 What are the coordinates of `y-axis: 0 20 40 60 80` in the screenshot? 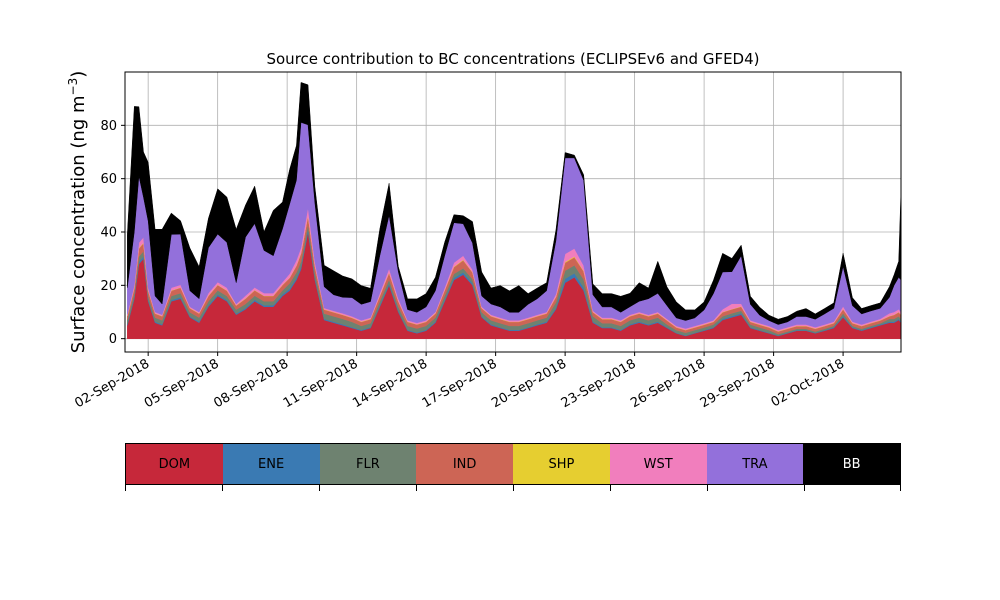 It's located at (112, 233).